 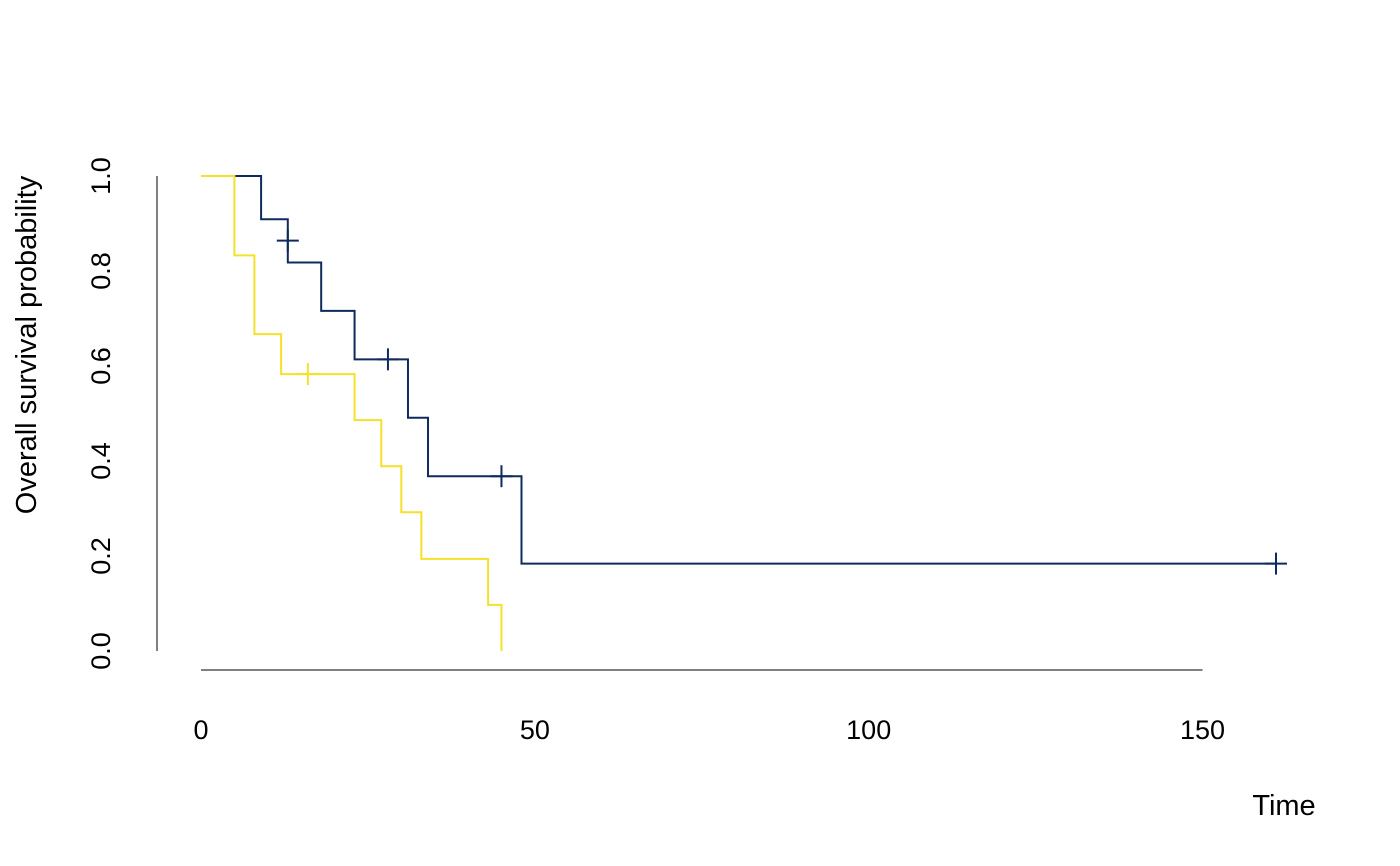 I want to click on x-tick-labels: 0 50 100 150, so click(x=709, y=730).